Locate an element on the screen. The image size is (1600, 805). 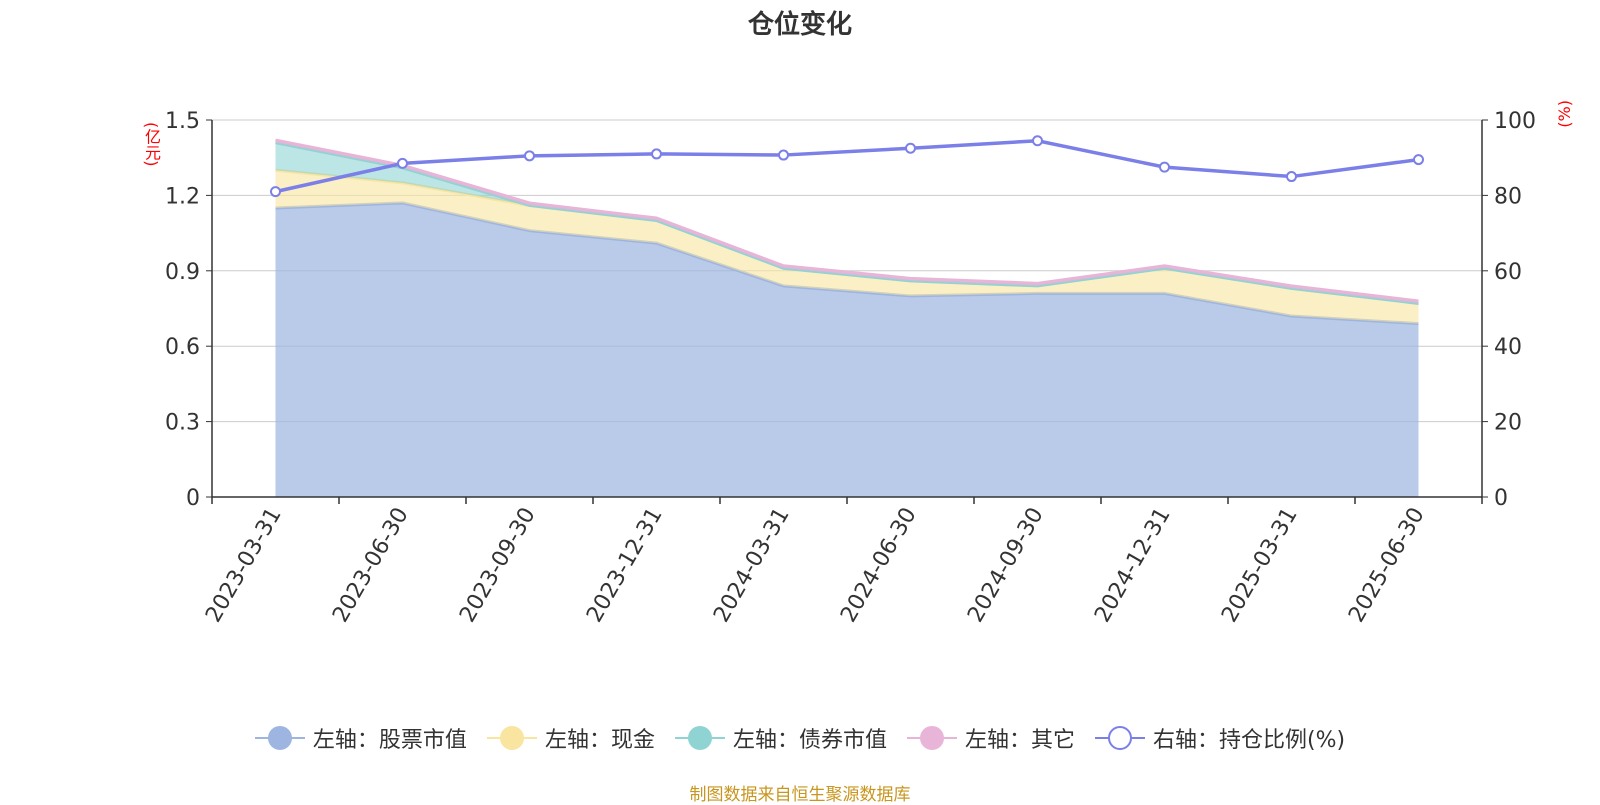
x-tick-label: 2023-12-31 is located at coordinates (625, 565).